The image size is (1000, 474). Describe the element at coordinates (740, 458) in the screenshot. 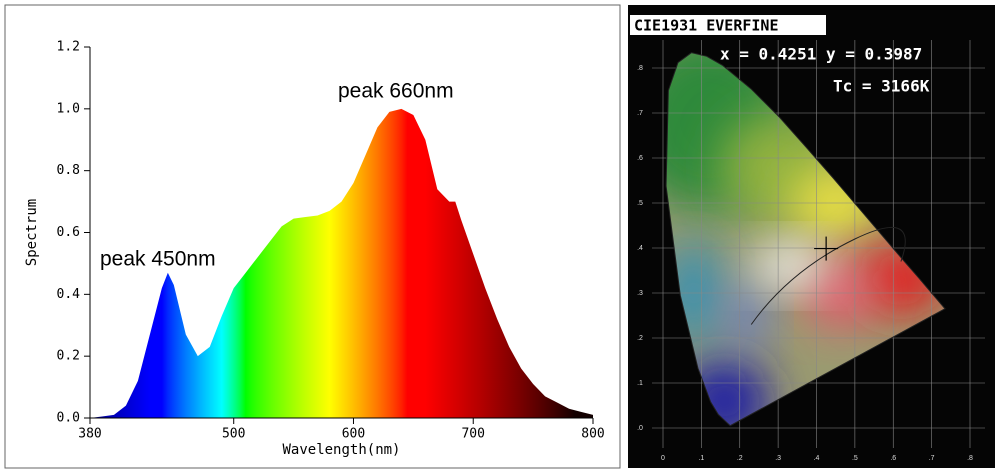

I see `x-tick-label: .2` at that location.